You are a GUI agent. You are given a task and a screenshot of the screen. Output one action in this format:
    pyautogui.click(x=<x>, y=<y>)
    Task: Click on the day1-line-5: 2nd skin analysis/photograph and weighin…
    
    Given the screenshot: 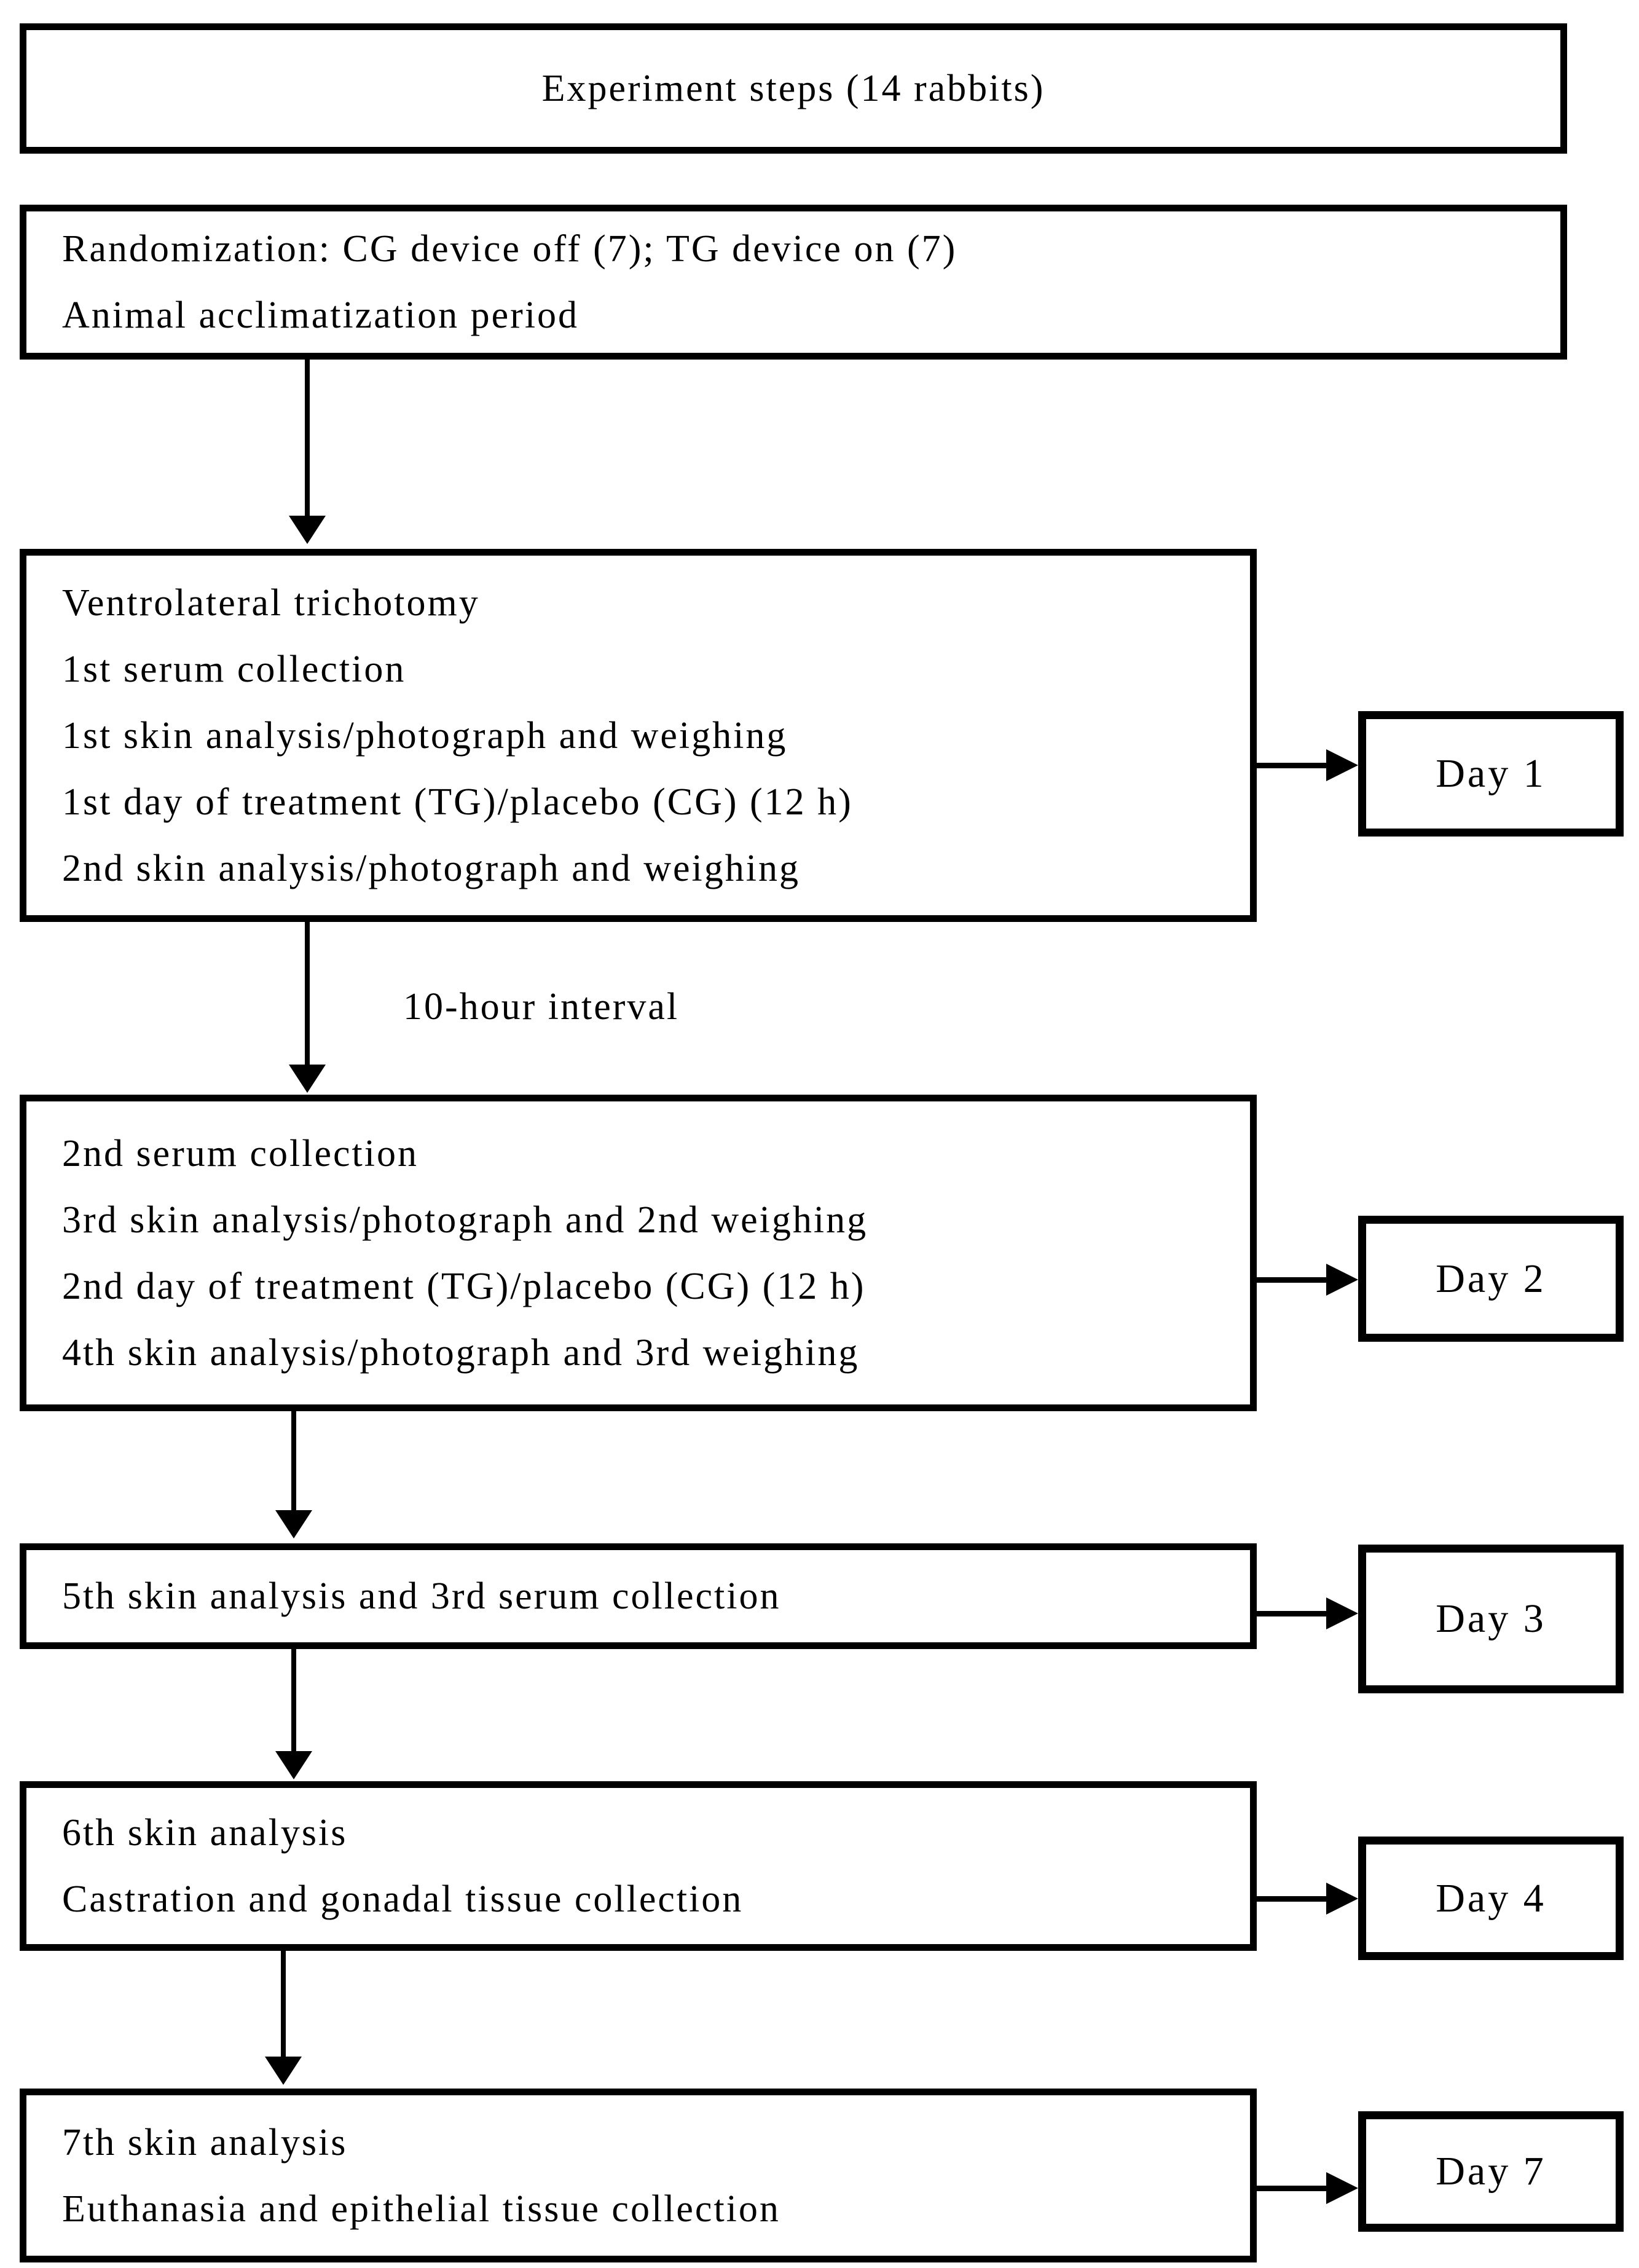 What is the action you would take?
    pyautogui.click(x=431, y=868)
    